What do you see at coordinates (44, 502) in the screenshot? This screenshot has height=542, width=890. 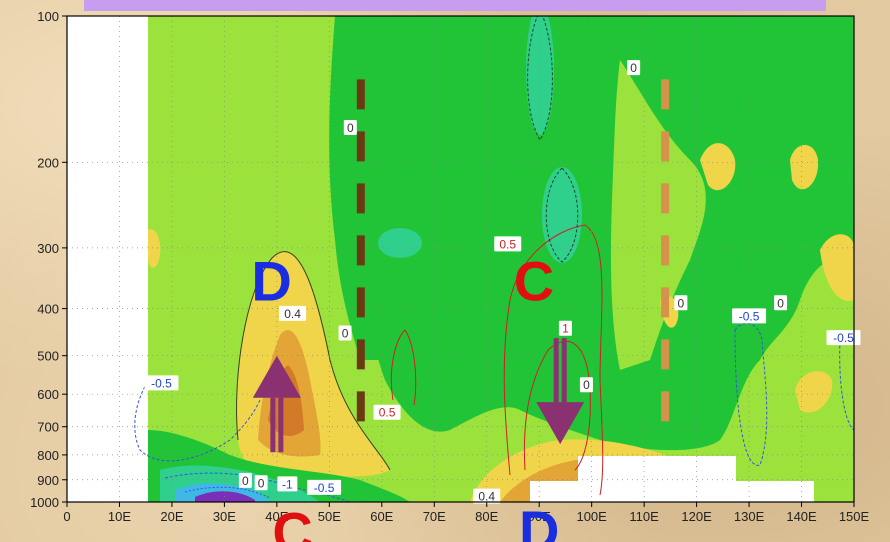 I see `y-tick-label: 1000` at bounding box center [44, 502].